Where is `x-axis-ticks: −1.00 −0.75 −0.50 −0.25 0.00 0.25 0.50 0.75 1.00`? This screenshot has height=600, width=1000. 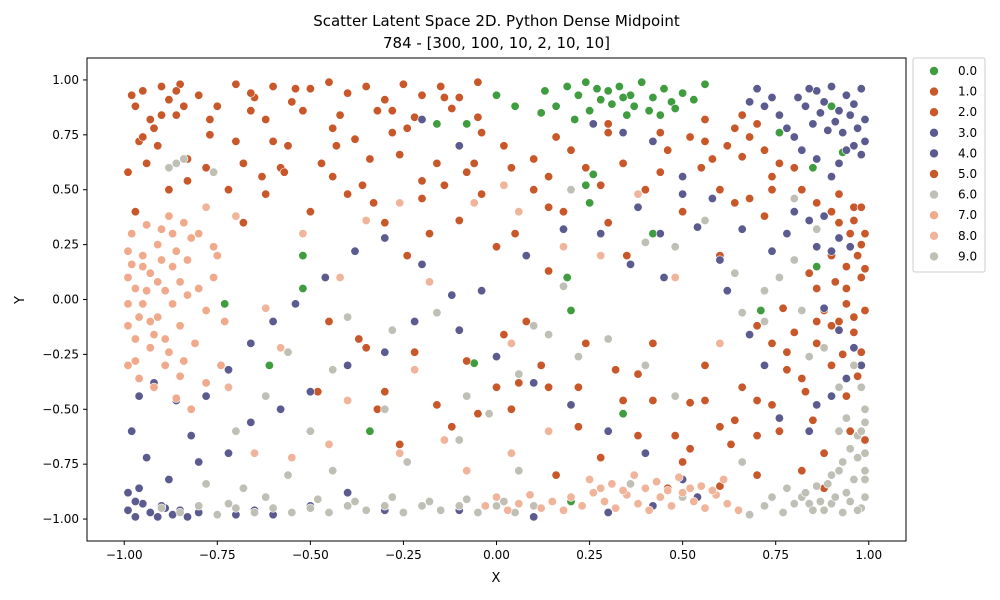
x-axis-ticks: −1.00 −0.75 −0.50 −0.25 0.00 0.25 0.50 0.75 1.00 is located at coordinates (494, 551).